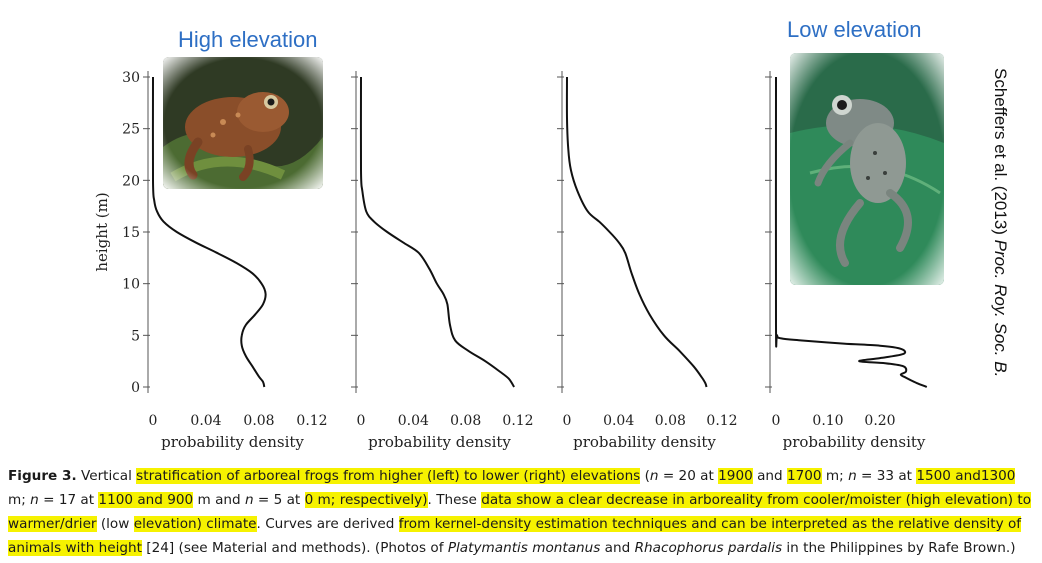 The height and width of the screenshot is (563, 1042). Describe the element at coordinates (708, 548) in the screenshot. I see `caption-species: Rhacophorus pardalis` at that location.